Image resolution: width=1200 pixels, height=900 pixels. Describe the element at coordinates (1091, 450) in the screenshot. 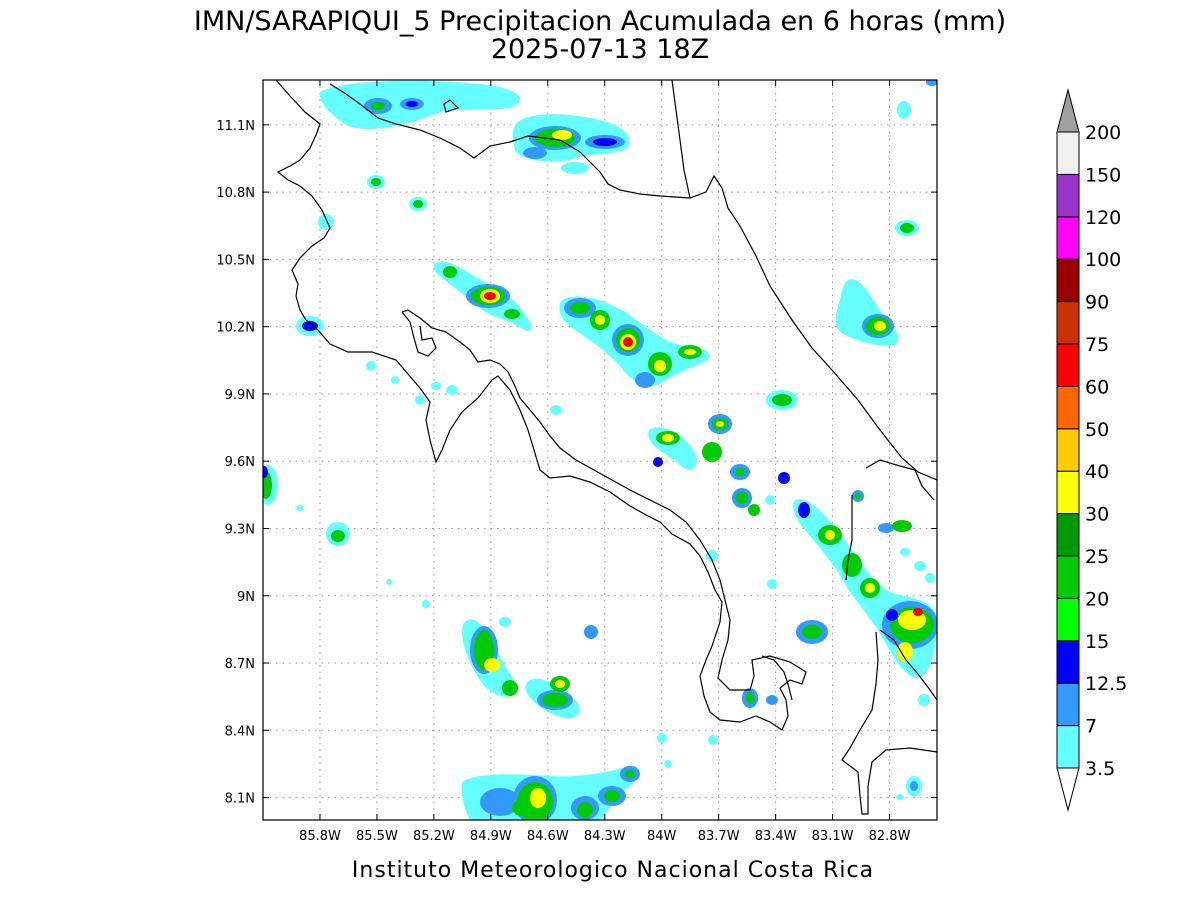

I see `colorbar: 3.5 7 12.5 15 20 25 30 40 50 60 75 90 100 120 150 200` at that location.